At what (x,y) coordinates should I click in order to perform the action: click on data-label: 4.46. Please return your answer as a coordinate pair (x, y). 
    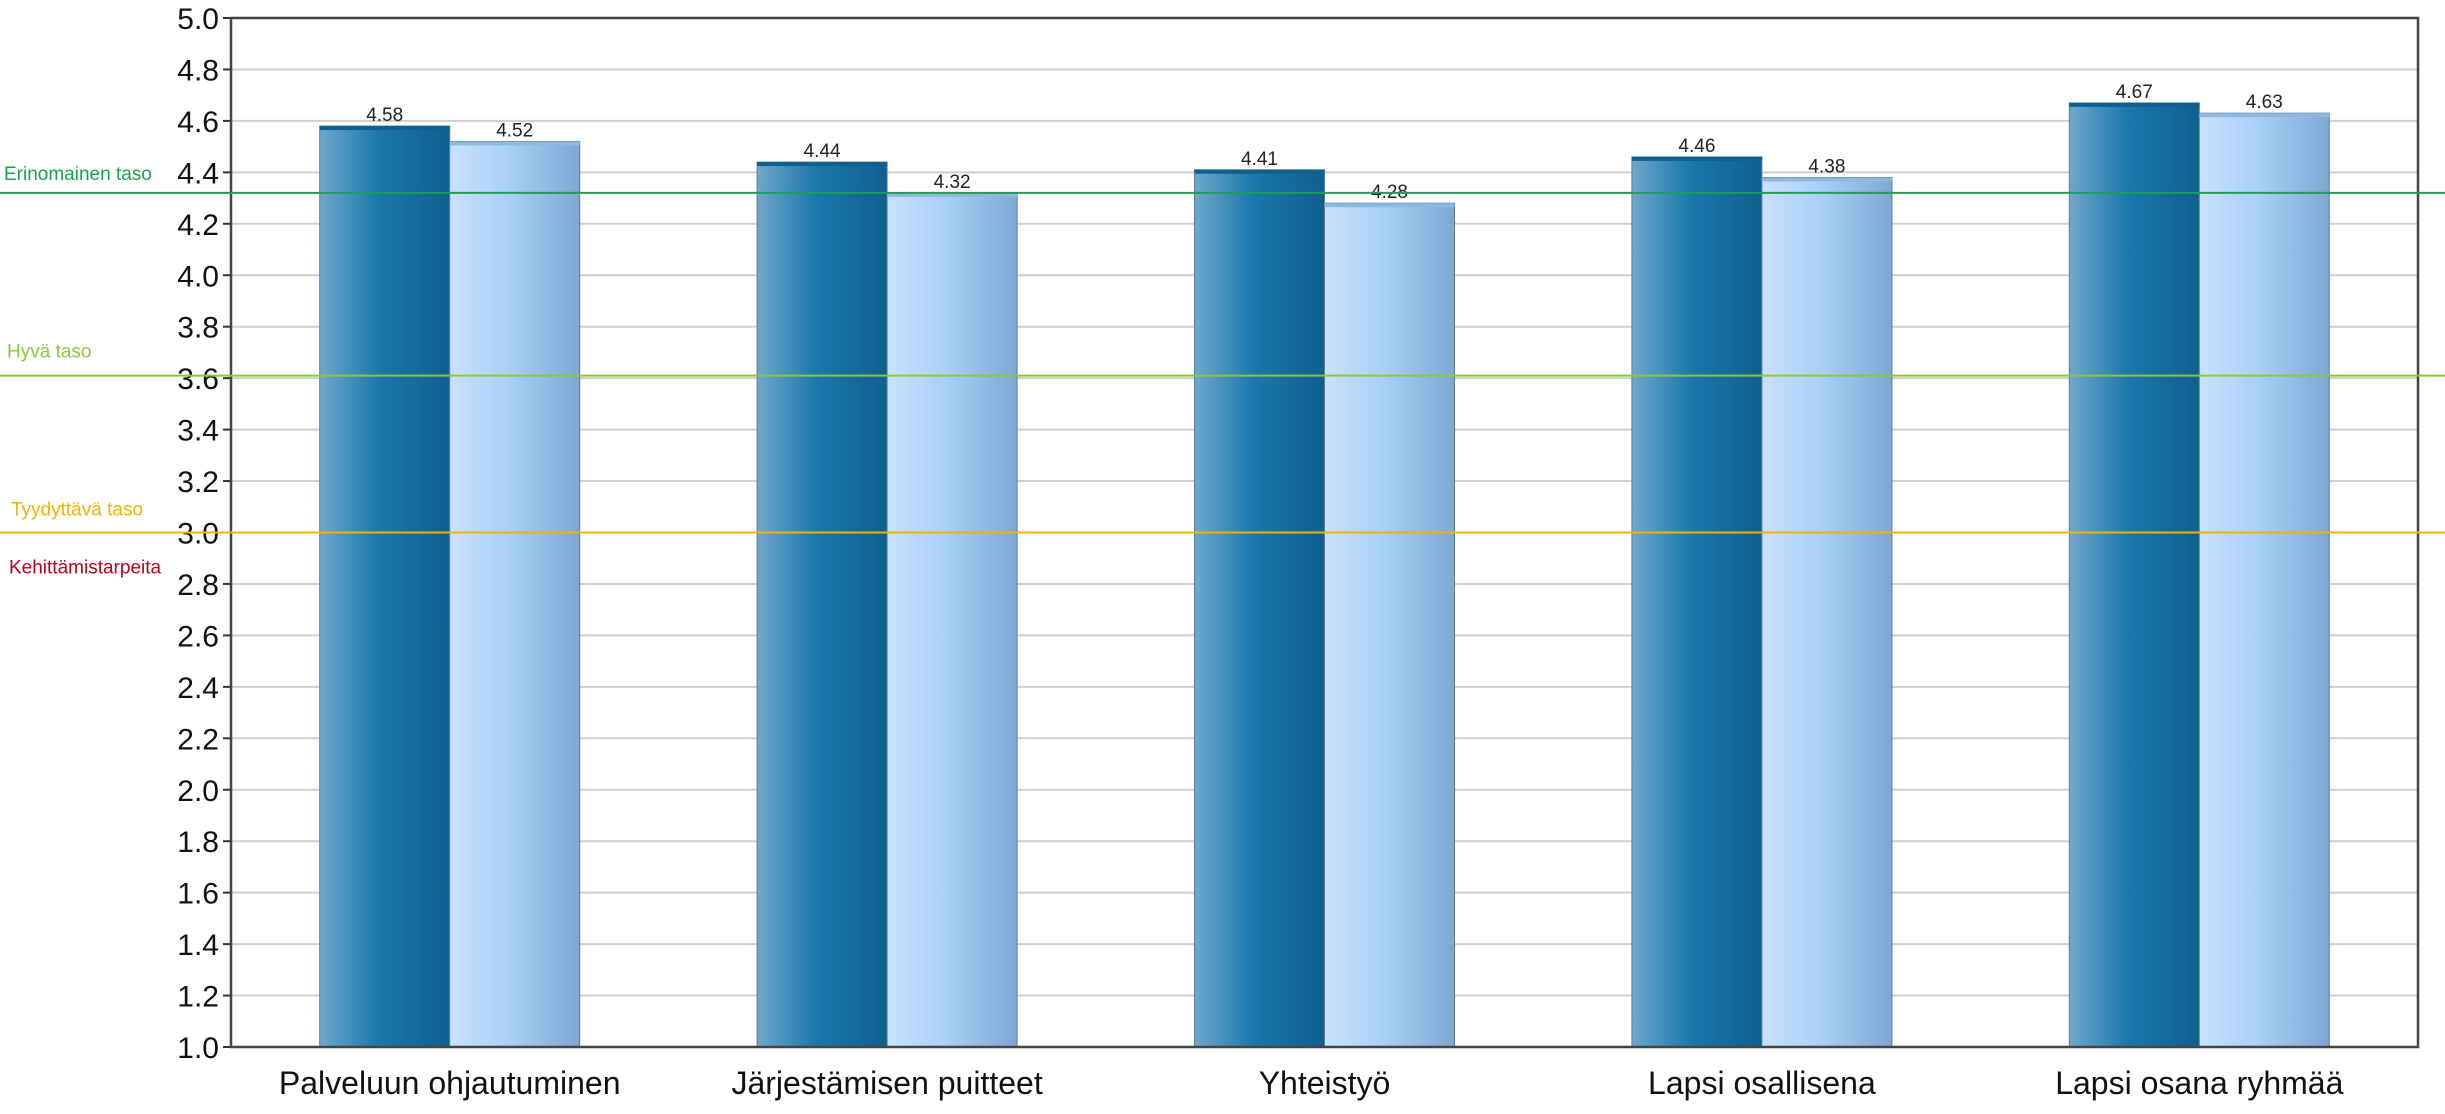
    Looking at the image, I should click on (1696, 146).